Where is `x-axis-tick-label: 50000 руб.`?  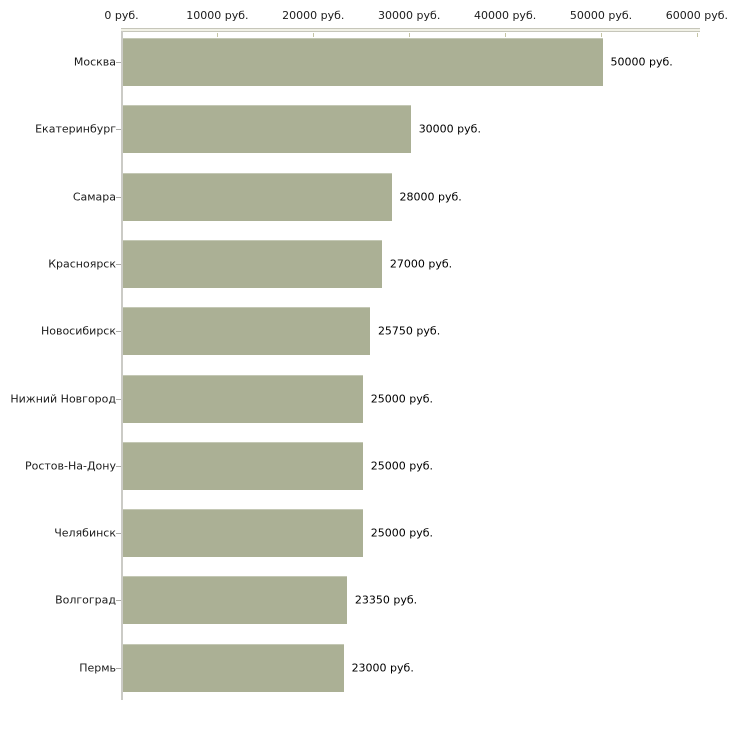
x-axis-tick-label: 50000 руб. is located at coordinates (601, 15).